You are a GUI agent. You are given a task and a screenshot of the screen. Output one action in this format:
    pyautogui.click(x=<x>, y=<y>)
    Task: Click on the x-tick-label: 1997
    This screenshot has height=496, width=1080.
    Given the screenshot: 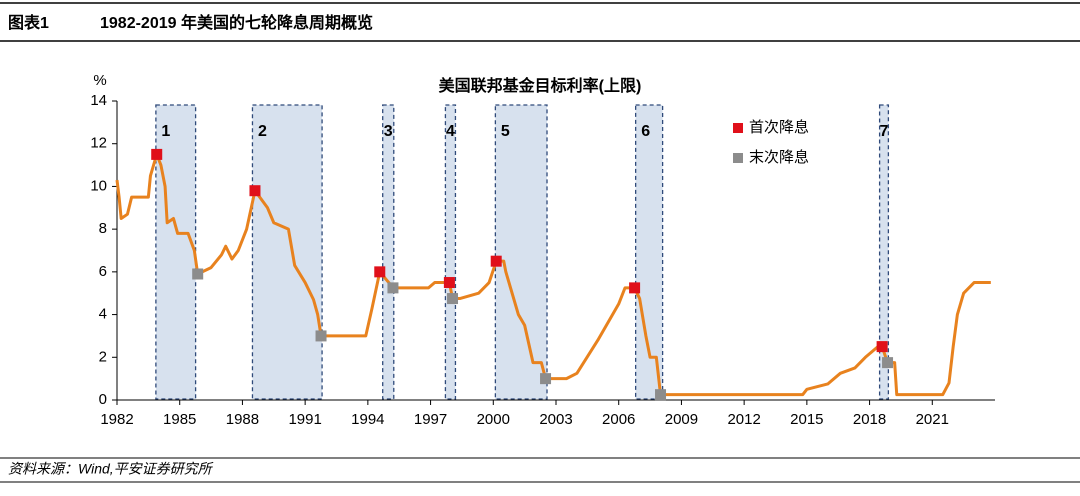 What is the action you would take?
    pyautogui.click(x=430, y=419)
    